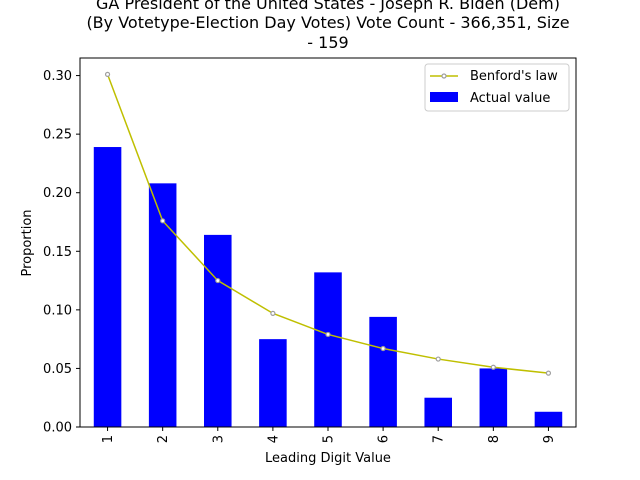 This screenshot has height=480, width=640. I want to click on legend: Benford's law Actual value, so click(497, 87).